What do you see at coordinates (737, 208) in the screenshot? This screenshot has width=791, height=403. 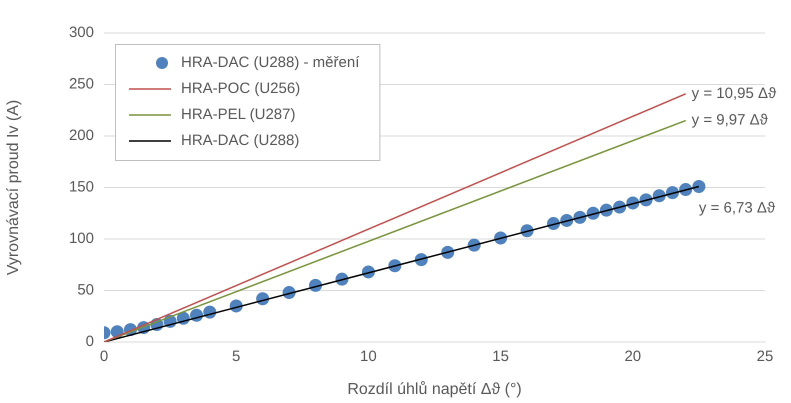 I see `annotation: y = 6,73 Δϑ` at bounding box center [737, 208].